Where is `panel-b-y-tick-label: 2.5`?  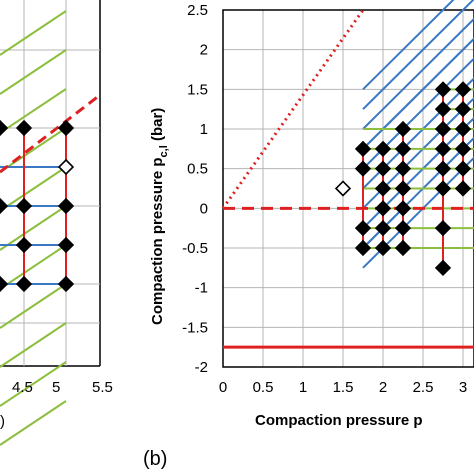
panel-b-y-tick-label: 2.5 is located at coordinates (197, 10).